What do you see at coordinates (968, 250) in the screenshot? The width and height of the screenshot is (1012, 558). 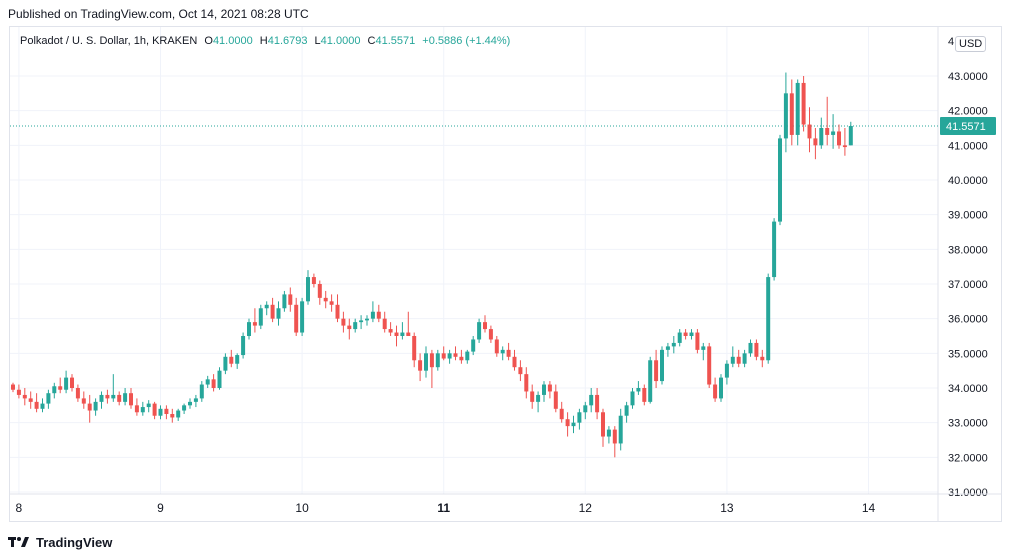 I see `y-tick-label: 38.0000` at bounding box center [968, 250].